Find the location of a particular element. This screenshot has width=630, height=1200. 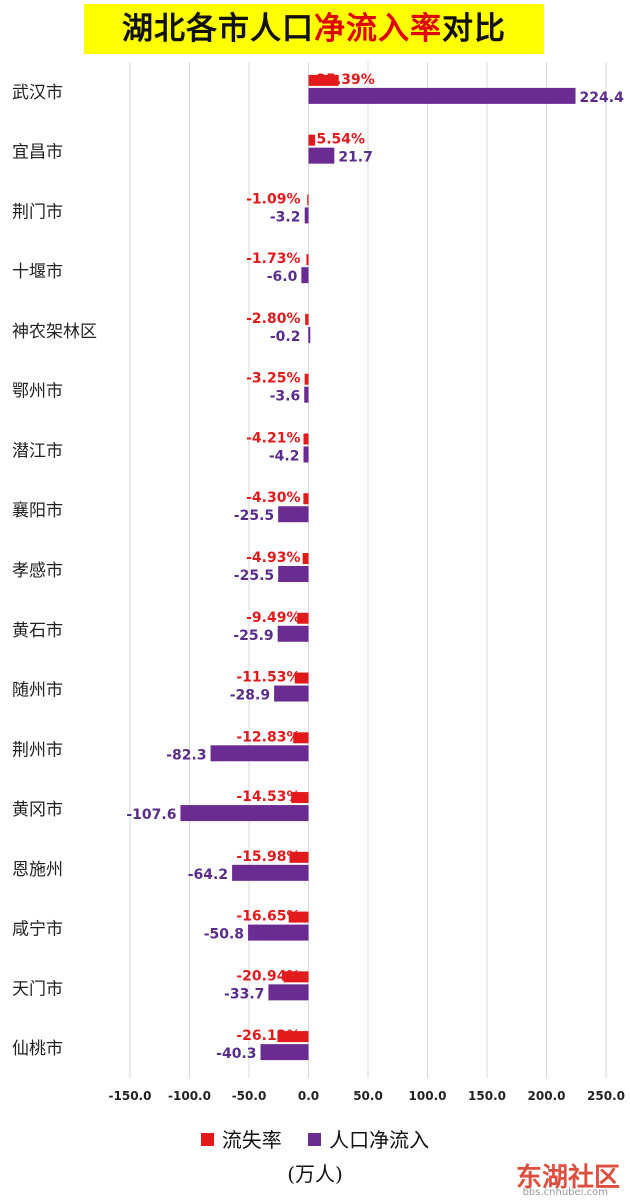

legend: 流失率 人口净流入 is located at coordinates (315, 1138).